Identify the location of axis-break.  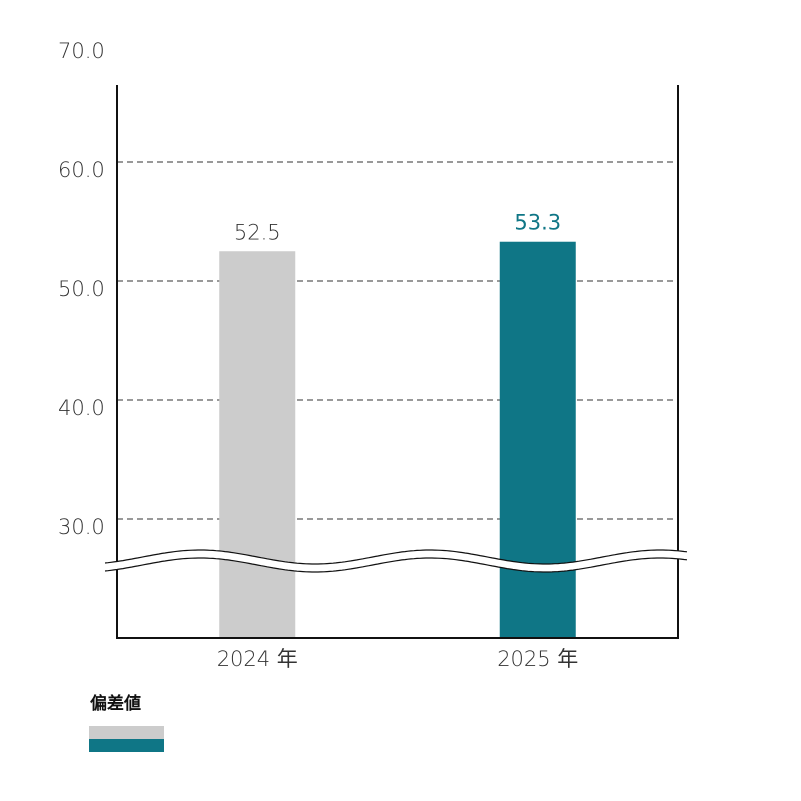
(396, 561).